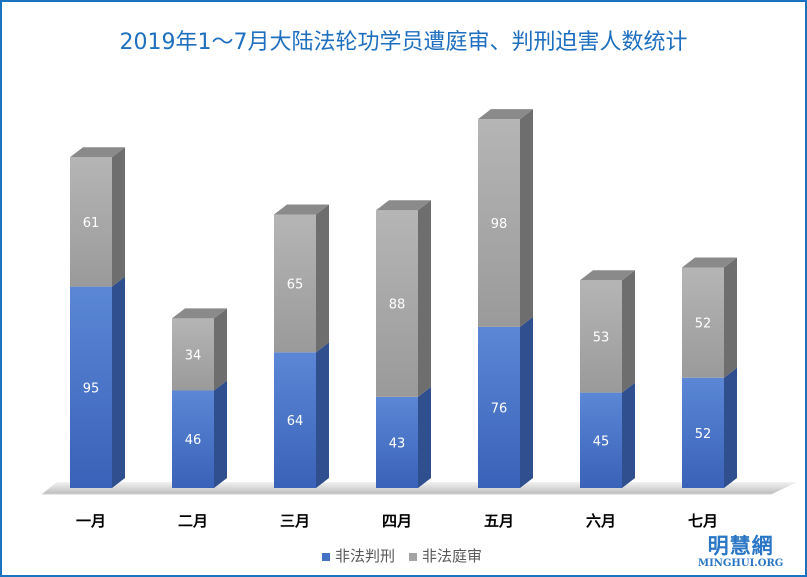  I want to click on data-label: 46, so click(193, 440).